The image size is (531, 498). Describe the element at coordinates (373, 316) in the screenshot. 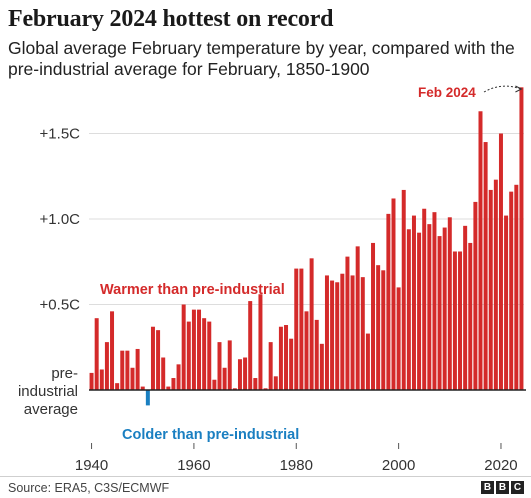

I see `bar-1995` at that location.